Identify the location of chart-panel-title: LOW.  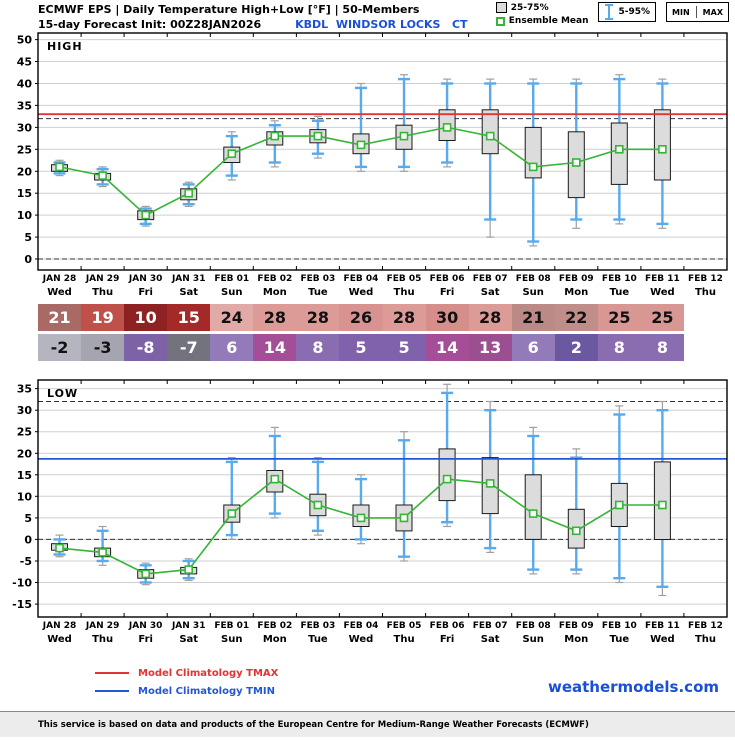
(62, 393).